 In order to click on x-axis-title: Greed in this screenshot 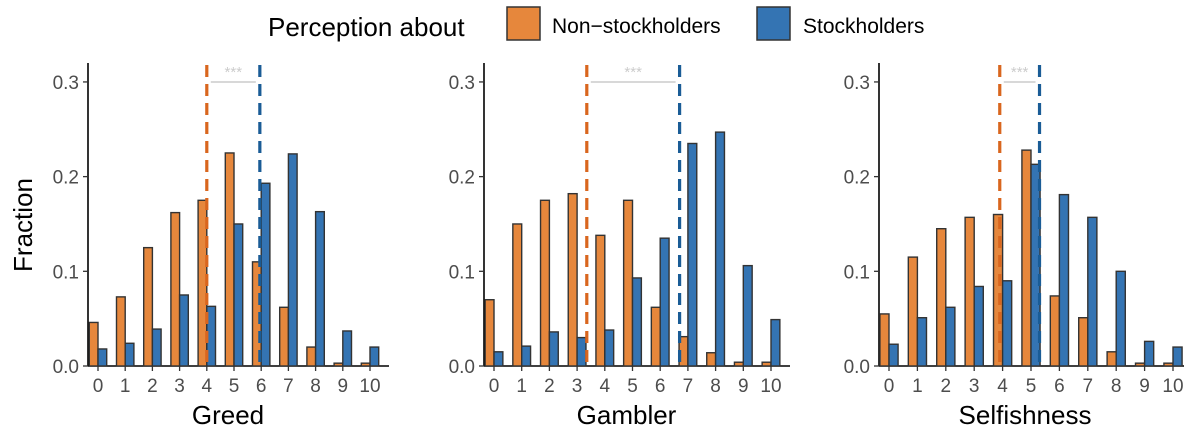, I will do `click(228, 415)`.